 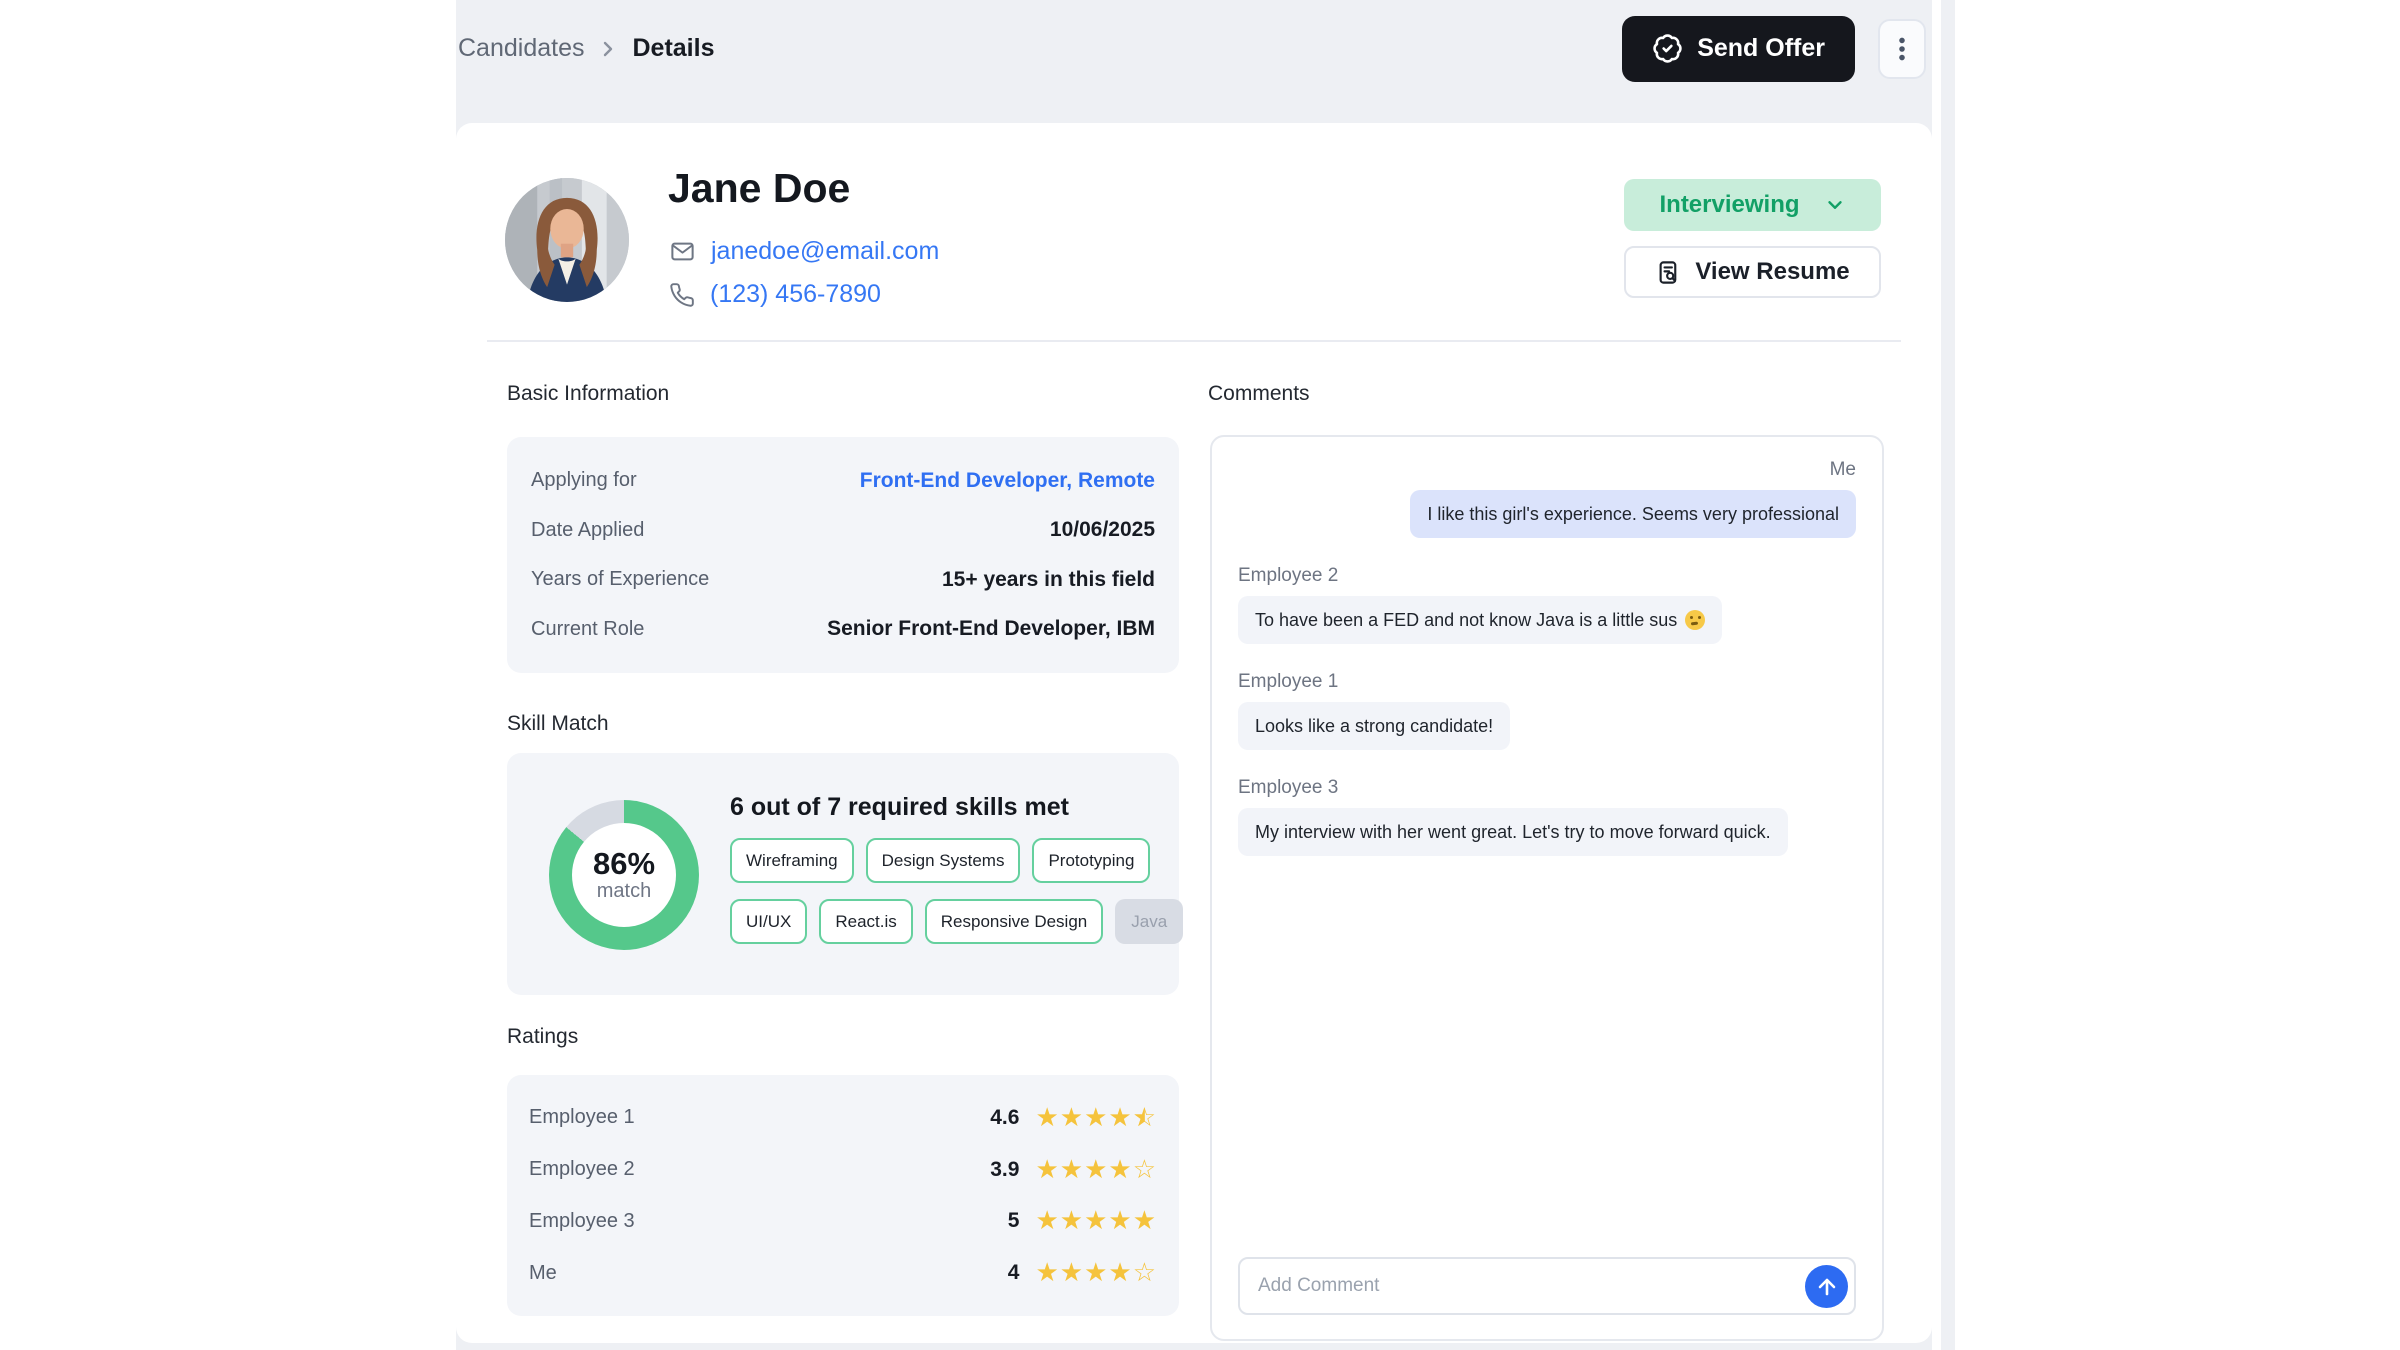 What do you see at coordinates (1948, 675) in the screenshot?
I see `scrollbar` at bounding box center [1948, 675].